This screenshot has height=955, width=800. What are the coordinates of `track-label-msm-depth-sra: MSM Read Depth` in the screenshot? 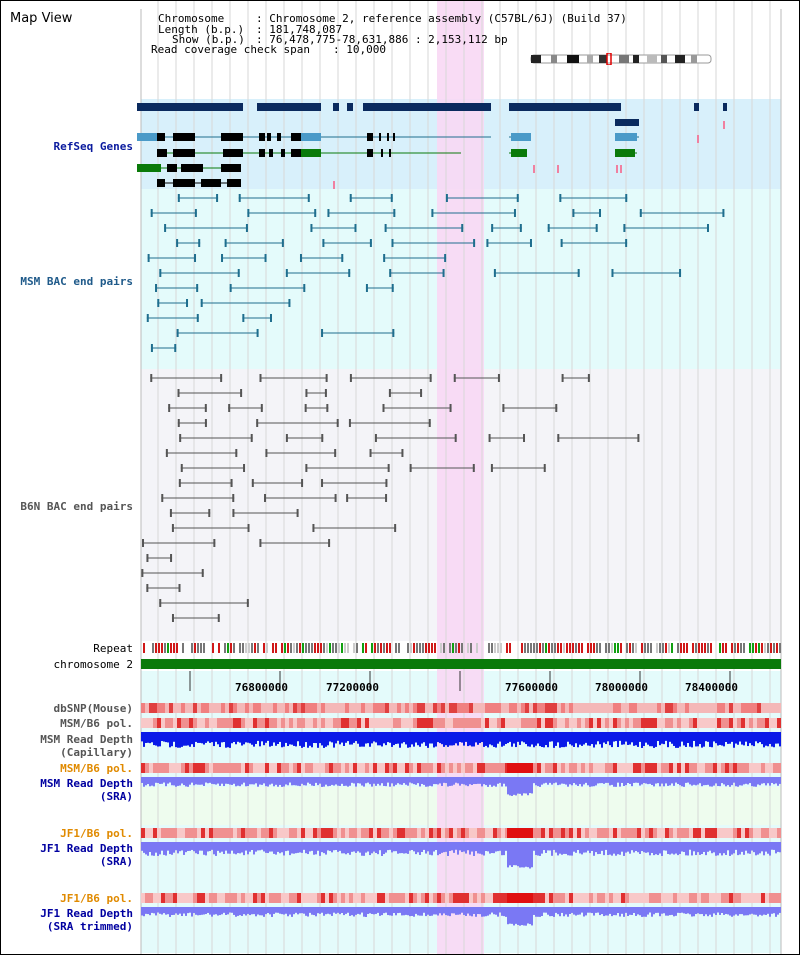 It's located at (86, 783).